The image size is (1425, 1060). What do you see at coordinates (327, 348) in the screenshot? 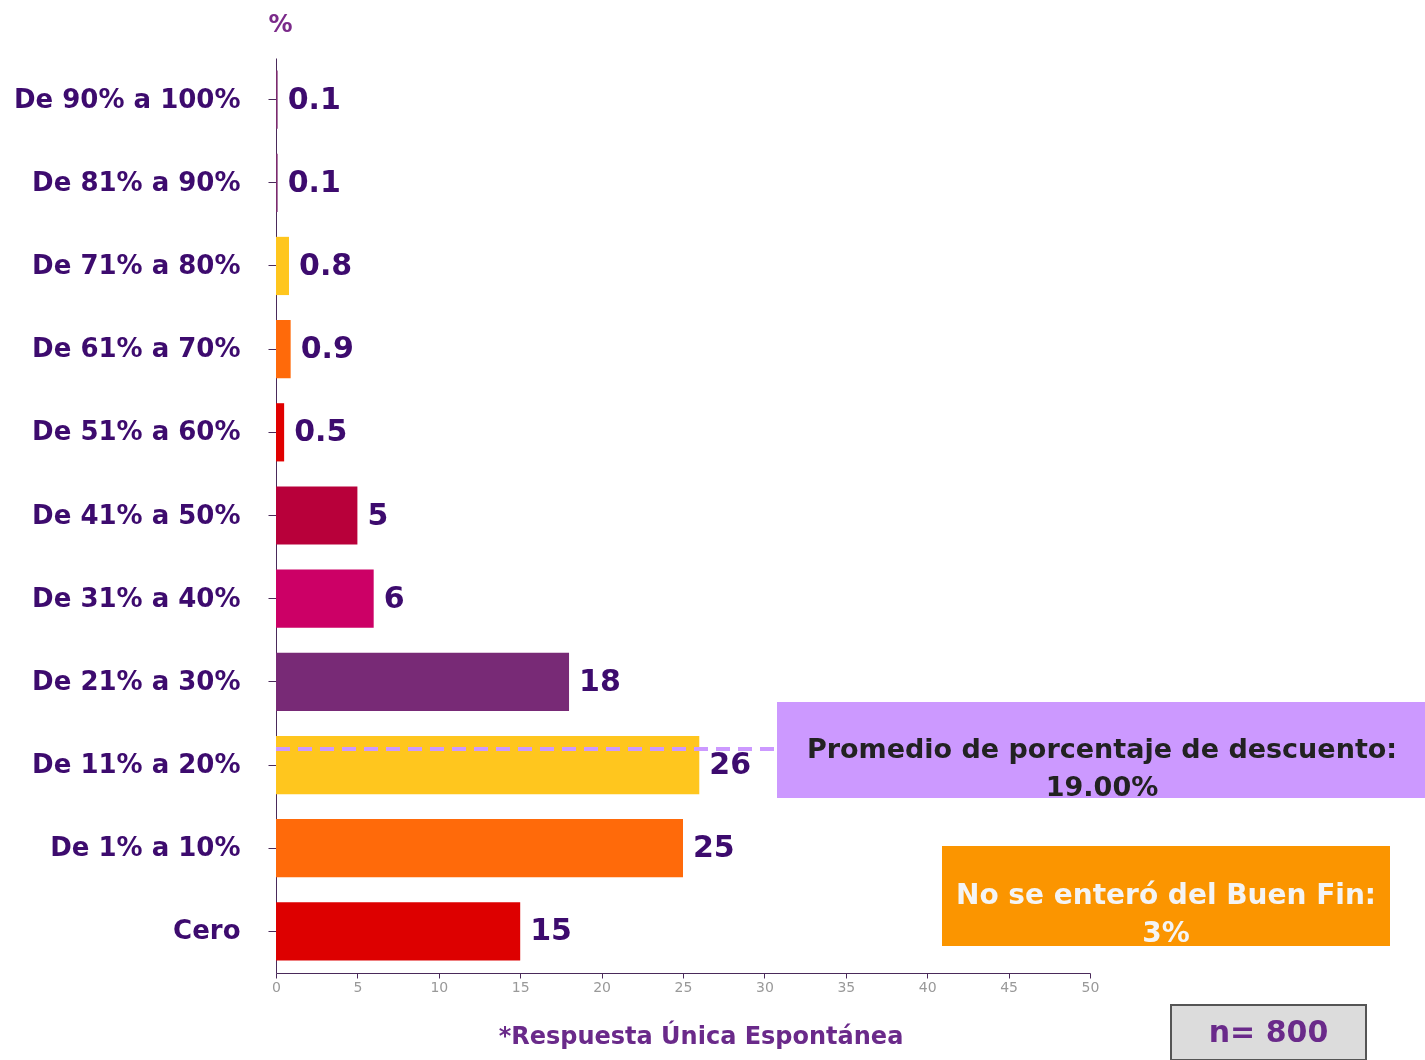
I see `data-label: 0.9` at bounding box center [327, 348].